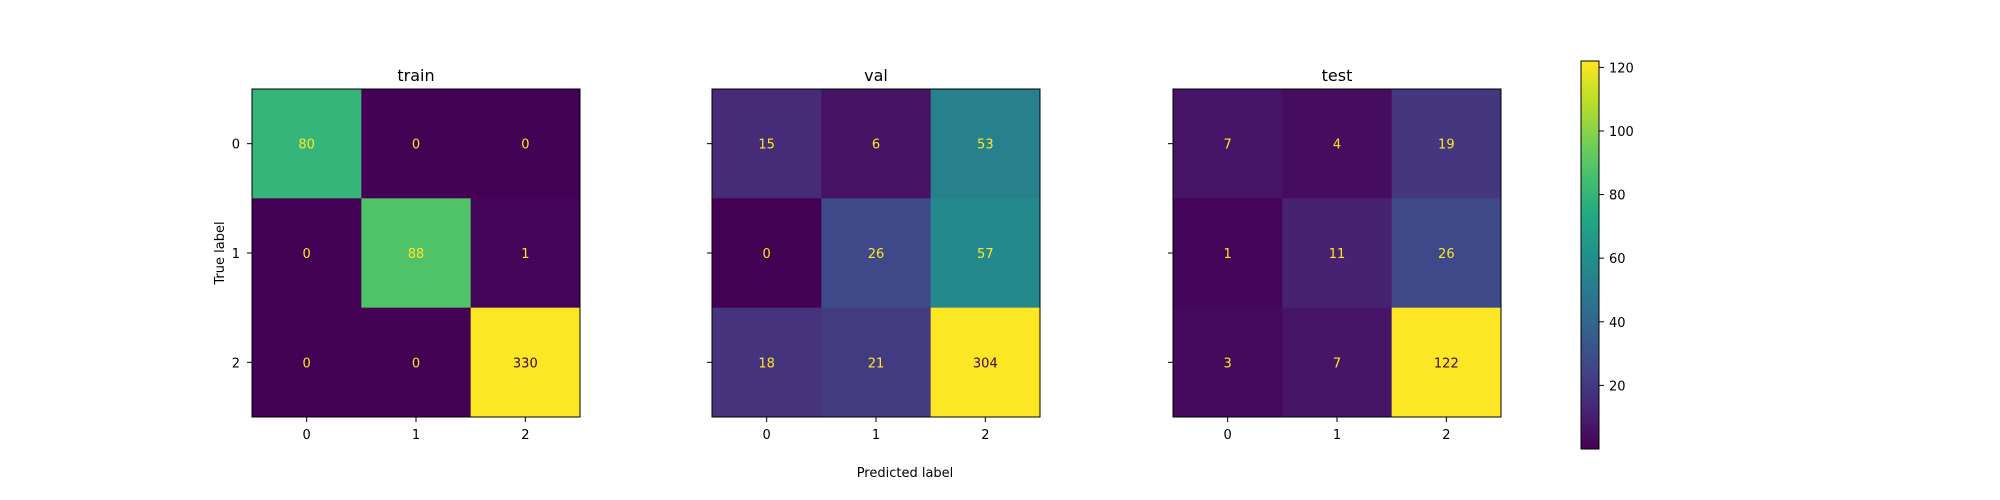 This screenshot has width=2000, height=500. Describe the element at coordinates (876, 75) in the screenshot. I see `panel-title: val` at that location.